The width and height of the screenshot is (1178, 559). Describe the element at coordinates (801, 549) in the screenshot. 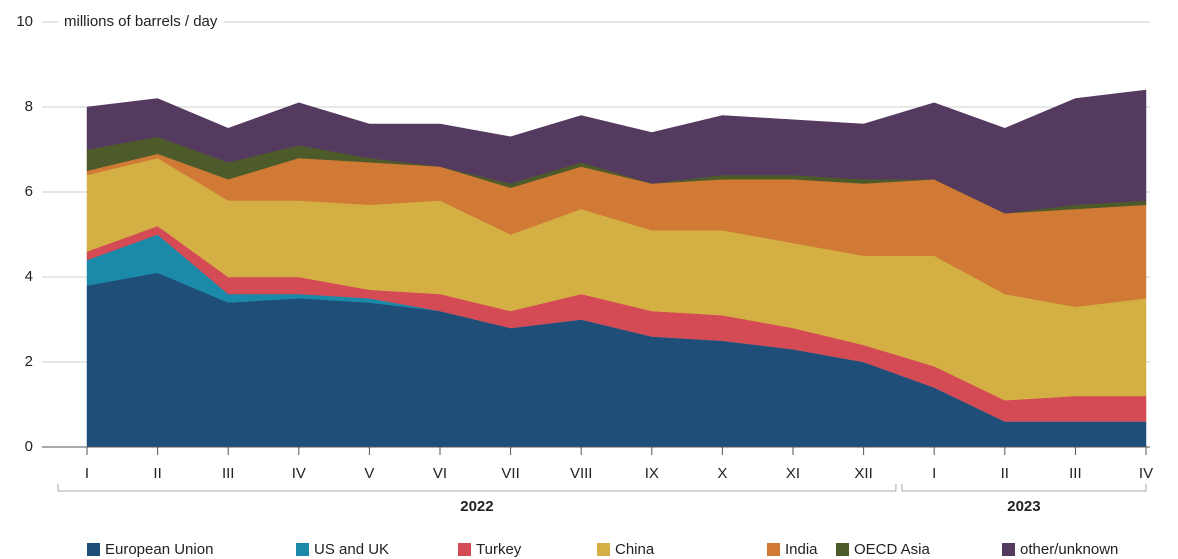

I see `legend-label: India` at that location.